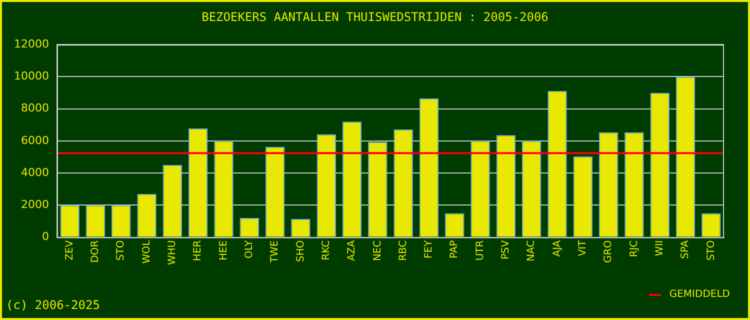 This screenshot has height=320, width=750. I want to click on x-tick-label: PAP, so click(454, 249).